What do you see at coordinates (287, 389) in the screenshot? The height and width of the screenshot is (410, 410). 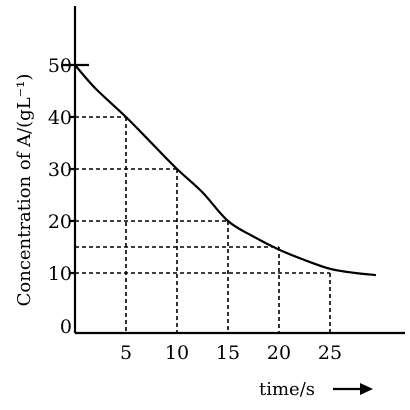 I see `x-axis-title: time/s` at bounding box center [287, 389].